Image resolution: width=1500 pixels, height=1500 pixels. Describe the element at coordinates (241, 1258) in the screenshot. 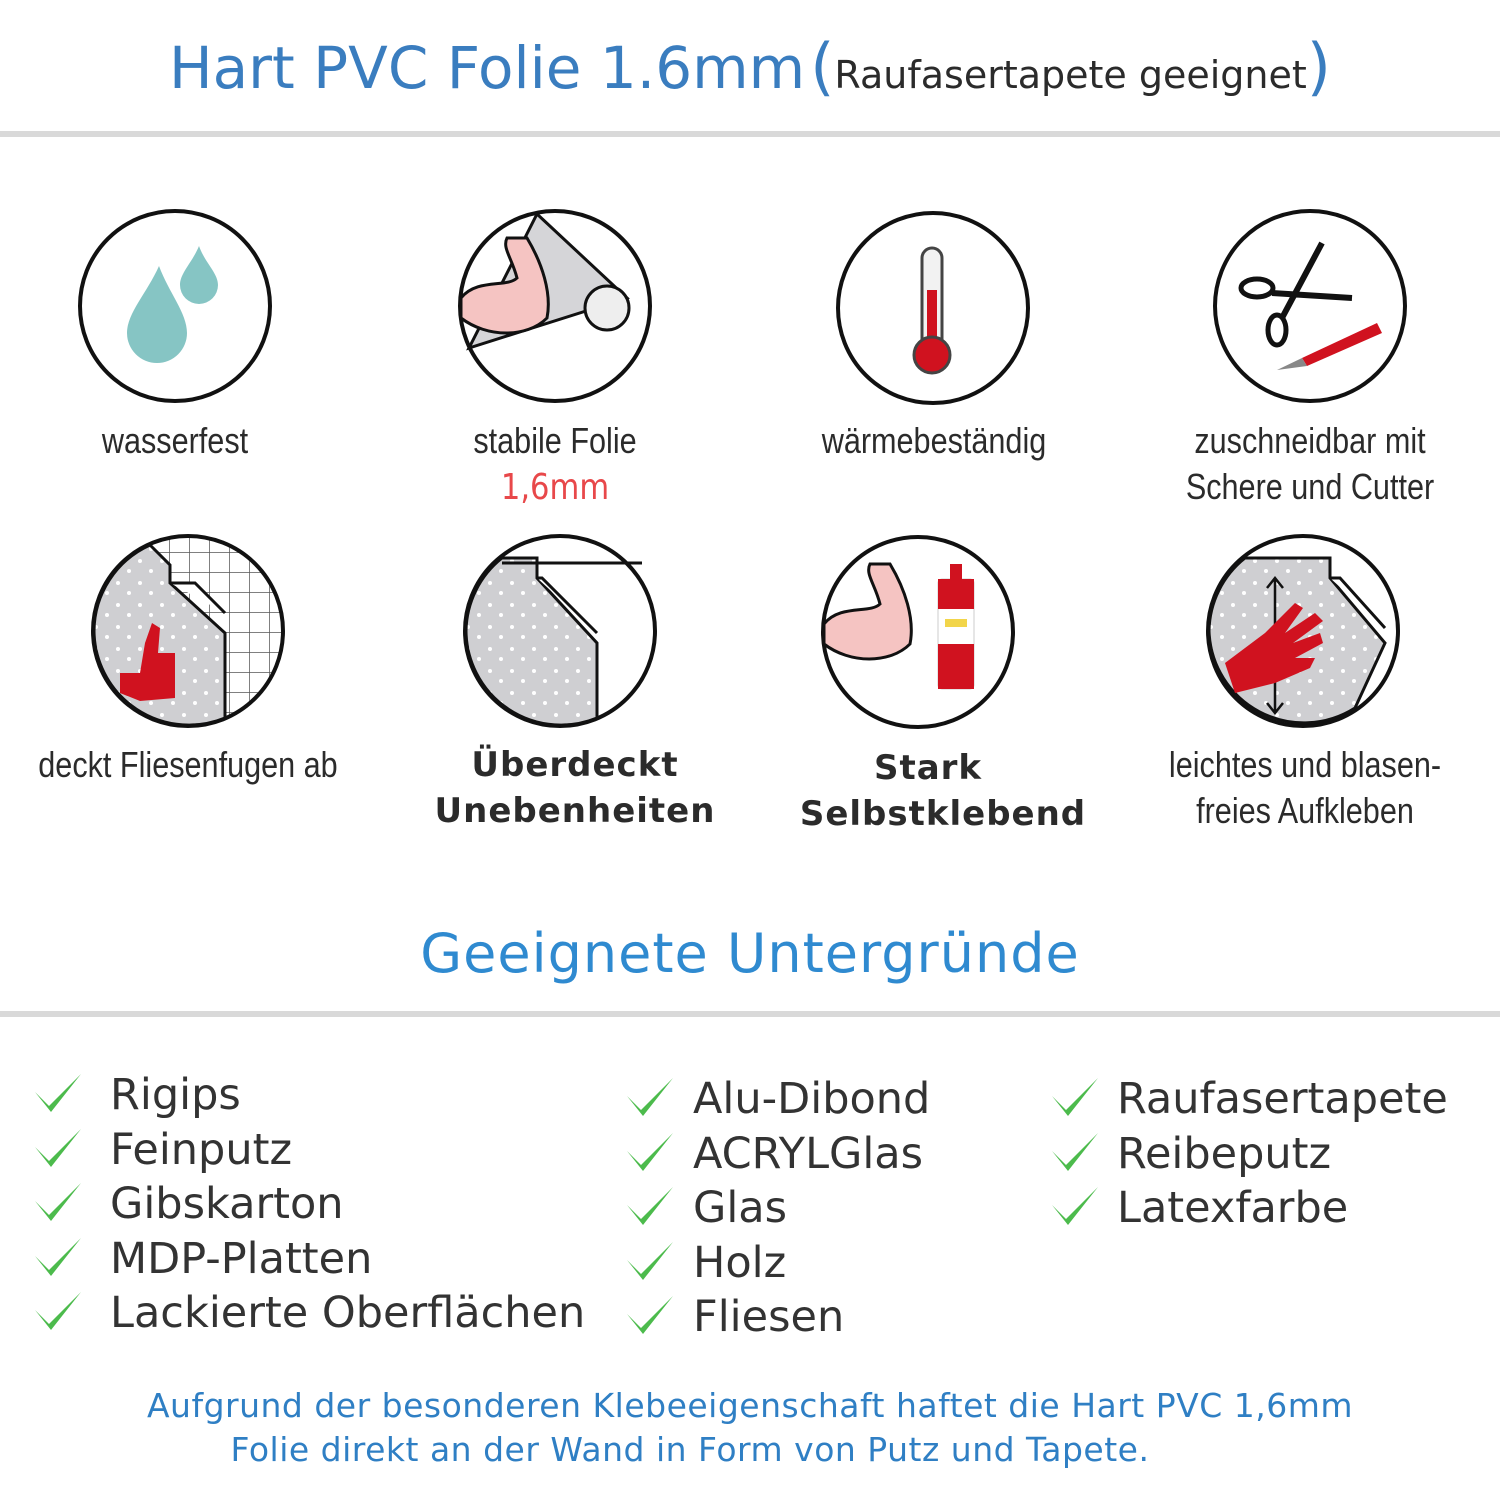

I see `surface-item: MDP-Platten` at that location.